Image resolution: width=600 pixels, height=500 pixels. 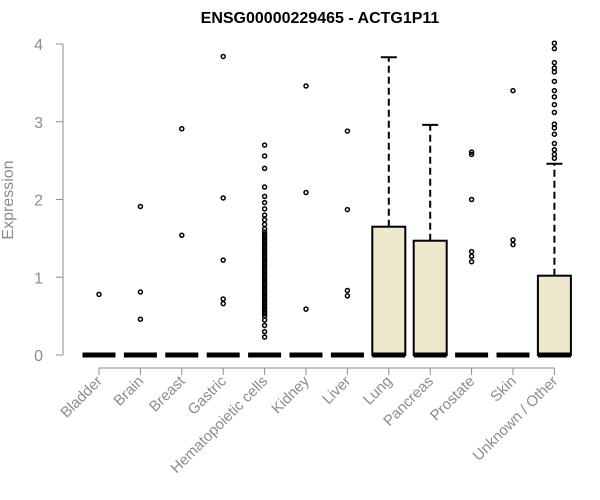 I want to click on y-tick-label: 3, so click(x=38, y=123).